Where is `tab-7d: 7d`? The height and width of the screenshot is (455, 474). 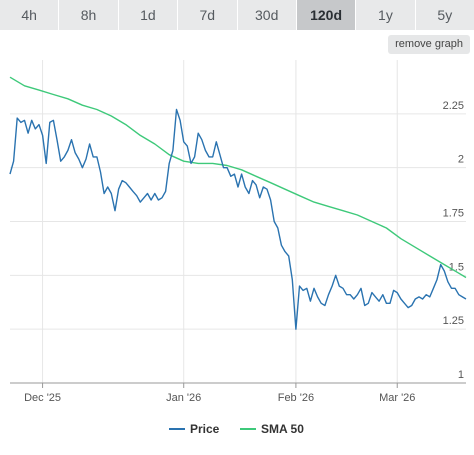
tab-7d: 7d is located at coordinates (208, 15).